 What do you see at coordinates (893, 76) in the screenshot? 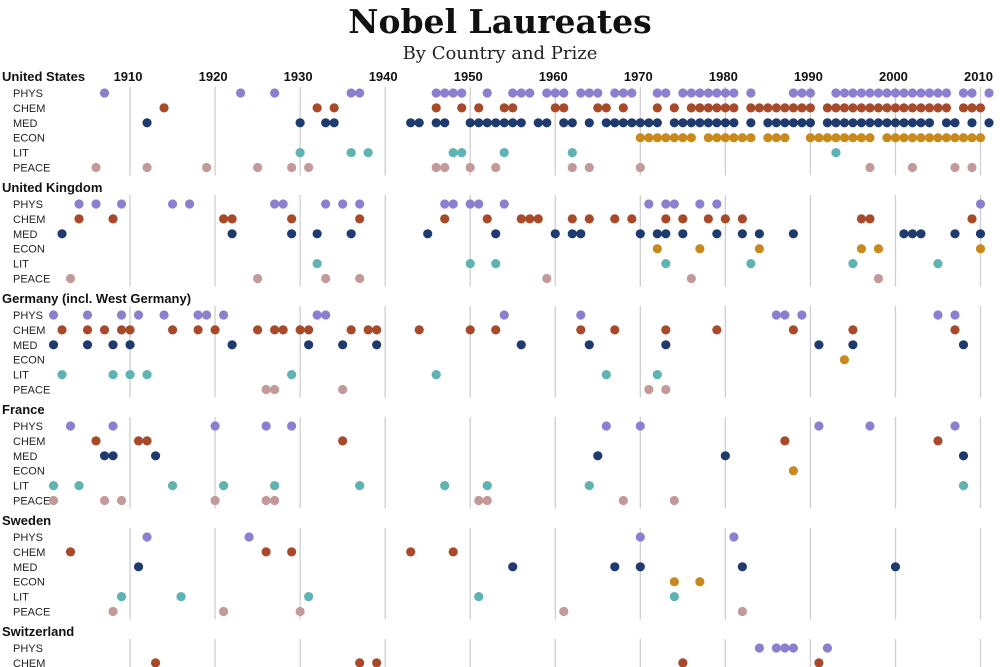
I see `x-tick-label: 2000` at bounding box center [893, 76].